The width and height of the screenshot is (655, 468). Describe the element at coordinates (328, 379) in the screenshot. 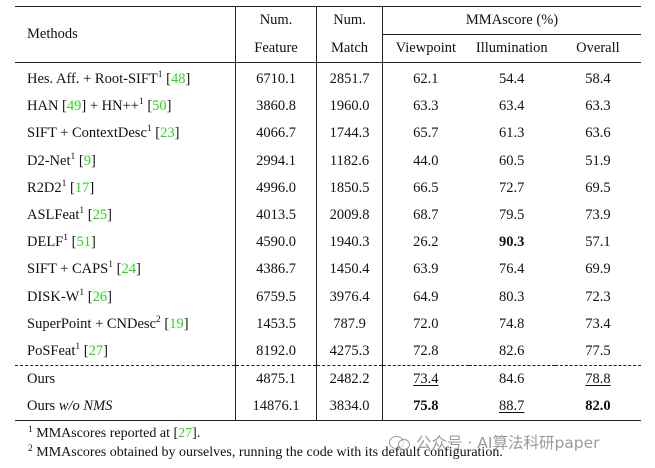

I see `table-row-ours: Ours 4875.1 2482.2 73.4 84.6 78.8` at that location.